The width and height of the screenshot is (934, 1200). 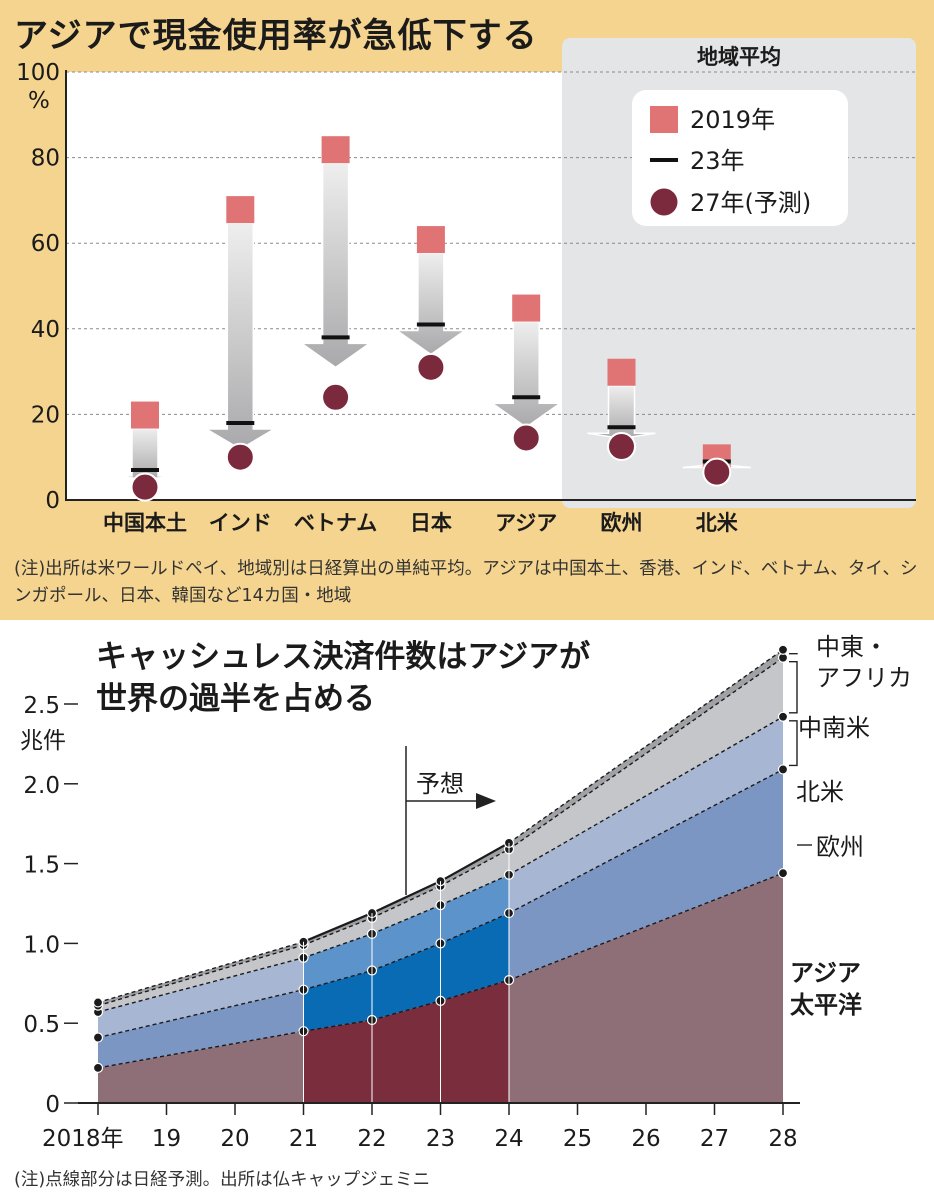 What do you see at coordinates (45, 330) in the screenshot?
I see `y-tick-label: 40` at bounding box center [45, 330].